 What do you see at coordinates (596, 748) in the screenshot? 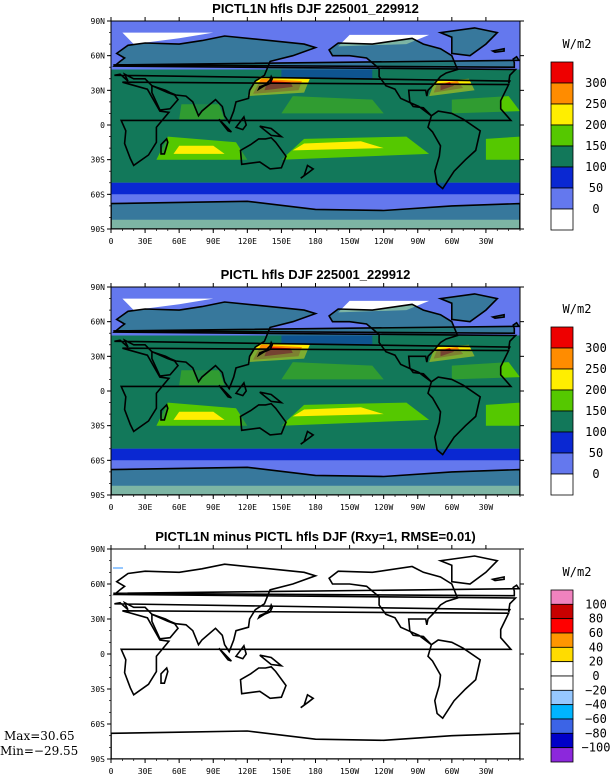
I see `colorbar-label: −100` at bounding box center [596, 748].